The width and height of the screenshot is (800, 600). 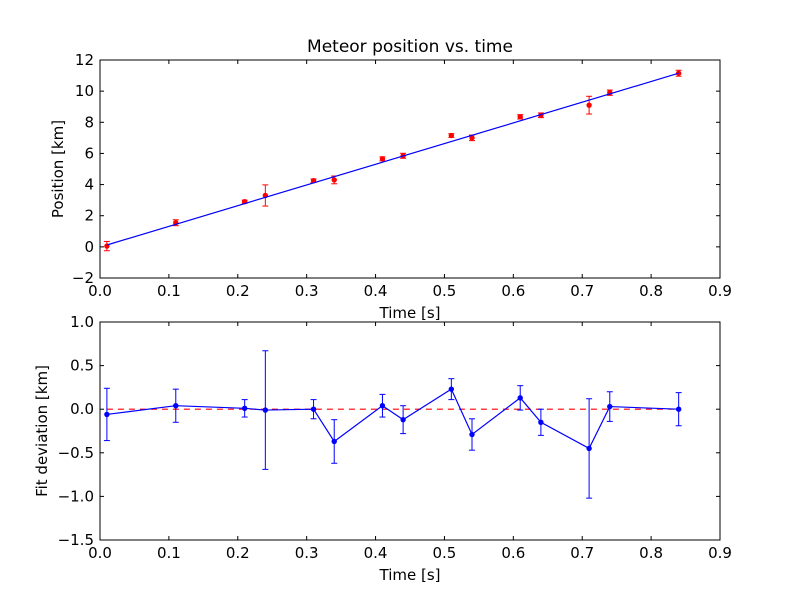 I want to click on deviation-ytick-label: 0.0, so click(x=82, y=409).